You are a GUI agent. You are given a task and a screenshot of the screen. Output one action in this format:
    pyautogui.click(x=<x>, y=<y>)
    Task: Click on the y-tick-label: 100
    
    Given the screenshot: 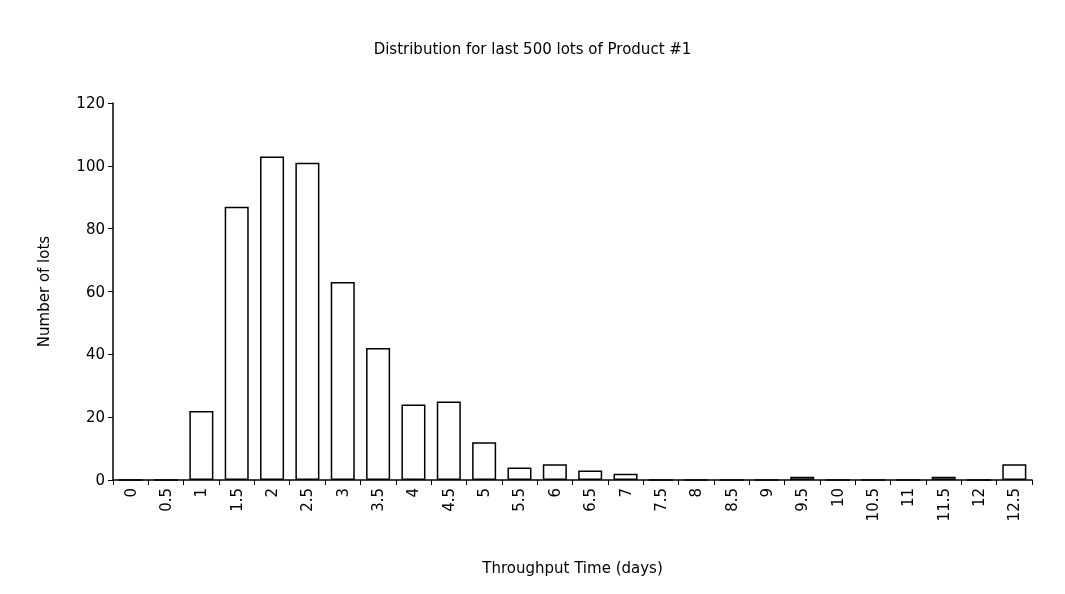 What is the action you would take?
    pyautogui.click(x=90, y=165)
    